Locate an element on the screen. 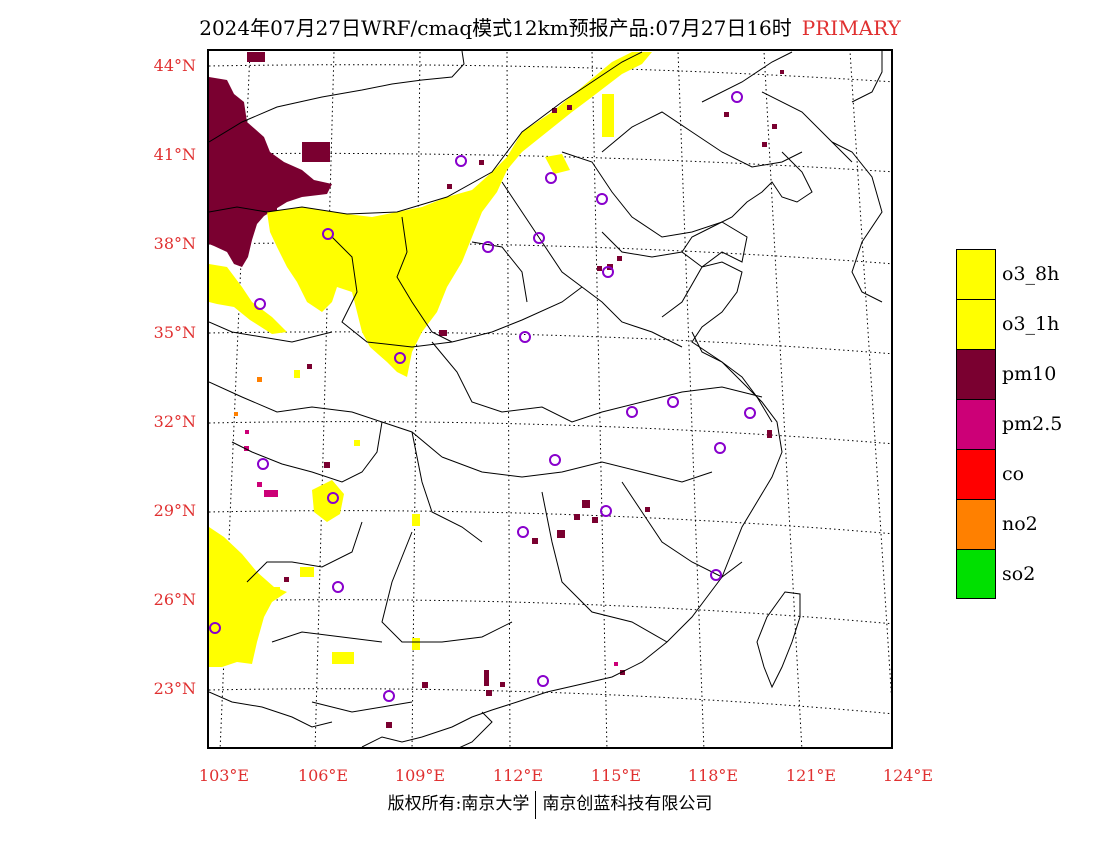  primary-tag: PRIMARY is located at coordinates (851, 28).